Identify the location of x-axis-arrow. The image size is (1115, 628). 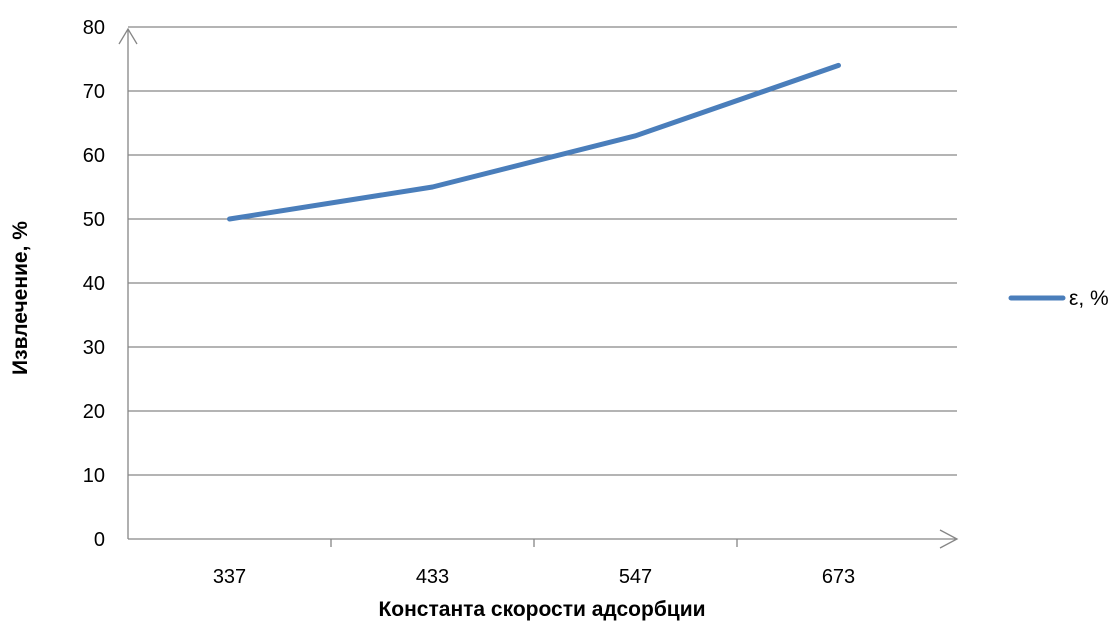
(949, 539).